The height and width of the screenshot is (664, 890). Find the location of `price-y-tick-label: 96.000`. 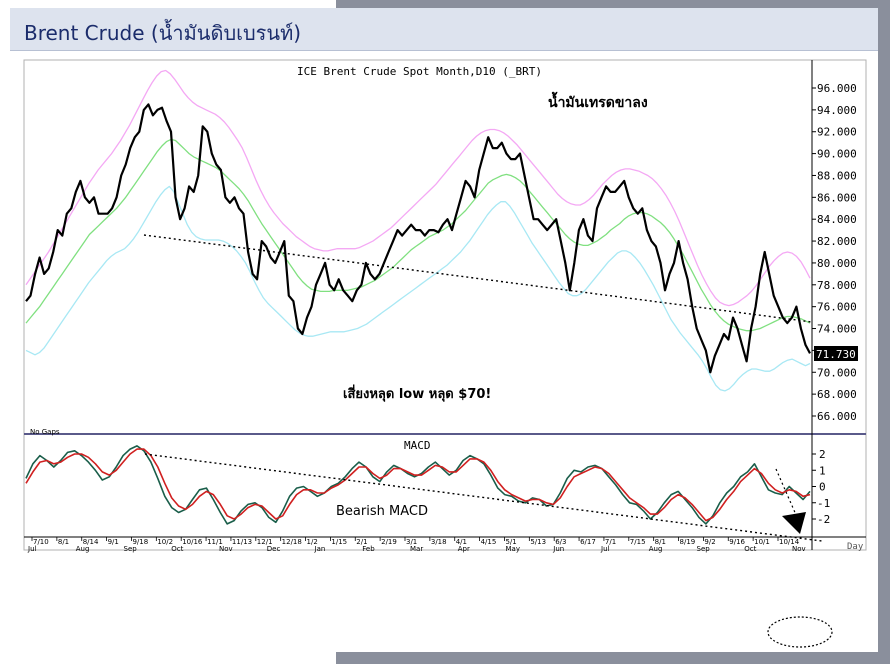

price-y-tick-label: 96.000 is located at coordinates (837, 88).